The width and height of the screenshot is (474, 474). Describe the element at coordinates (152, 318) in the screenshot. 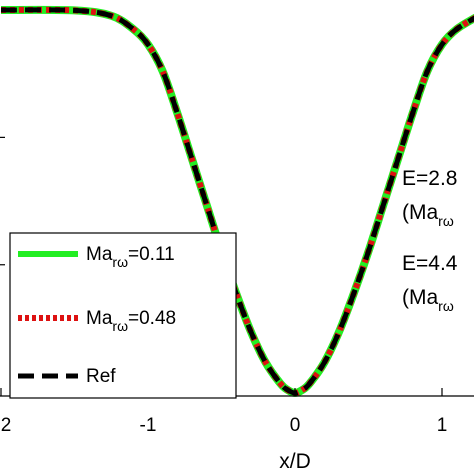

I see `legend-series-2-value: =0.48` at that location.